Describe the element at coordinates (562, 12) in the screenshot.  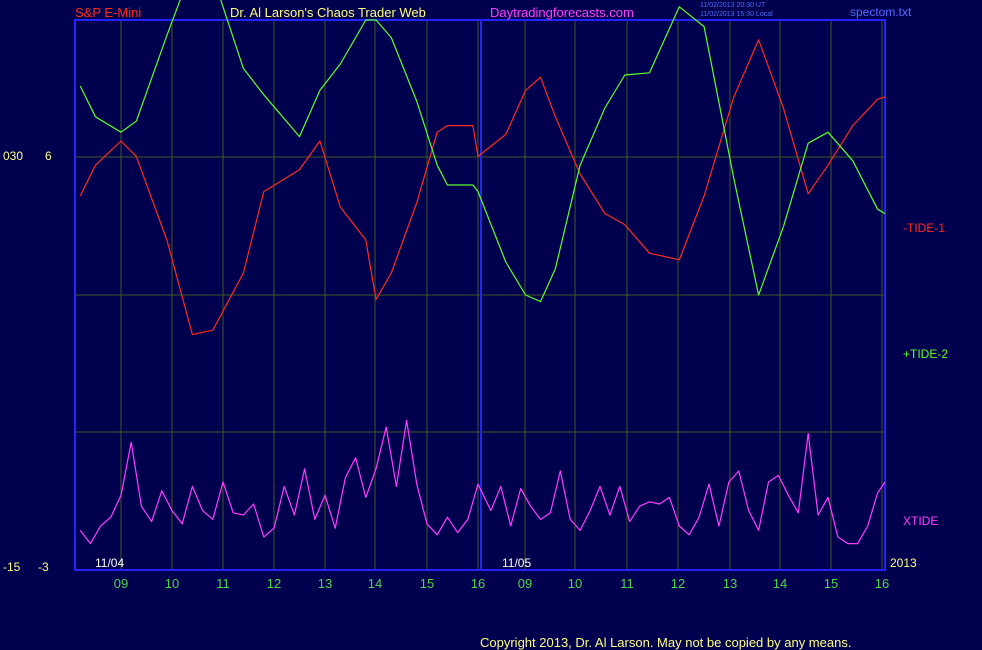
I see `site-link: Daytradingforecasts.com` at that location.